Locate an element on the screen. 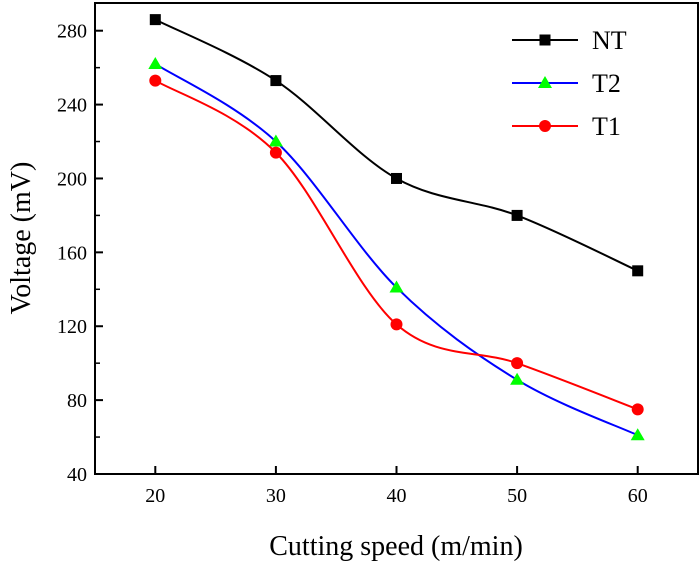  x-tick-label-20: 20 is located at coordinates (155, 496).